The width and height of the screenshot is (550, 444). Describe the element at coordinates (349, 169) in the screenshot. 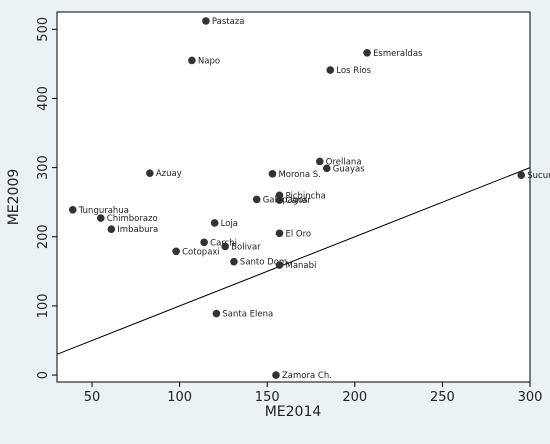

I see `point-label: Guayas` at that location.